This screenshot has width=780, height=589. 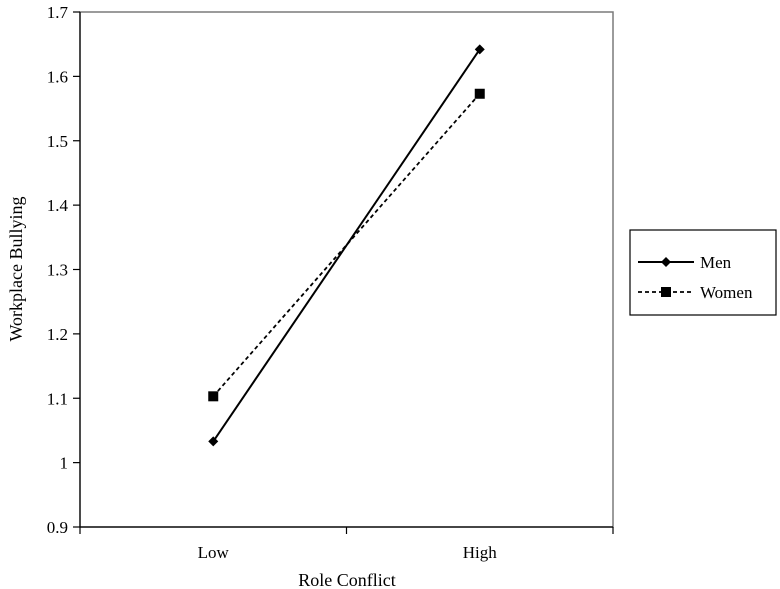 What do you see at coordinates (685, 262) in the screenshot?
I see `legend-item: Men` at bounding box center [685, 262].